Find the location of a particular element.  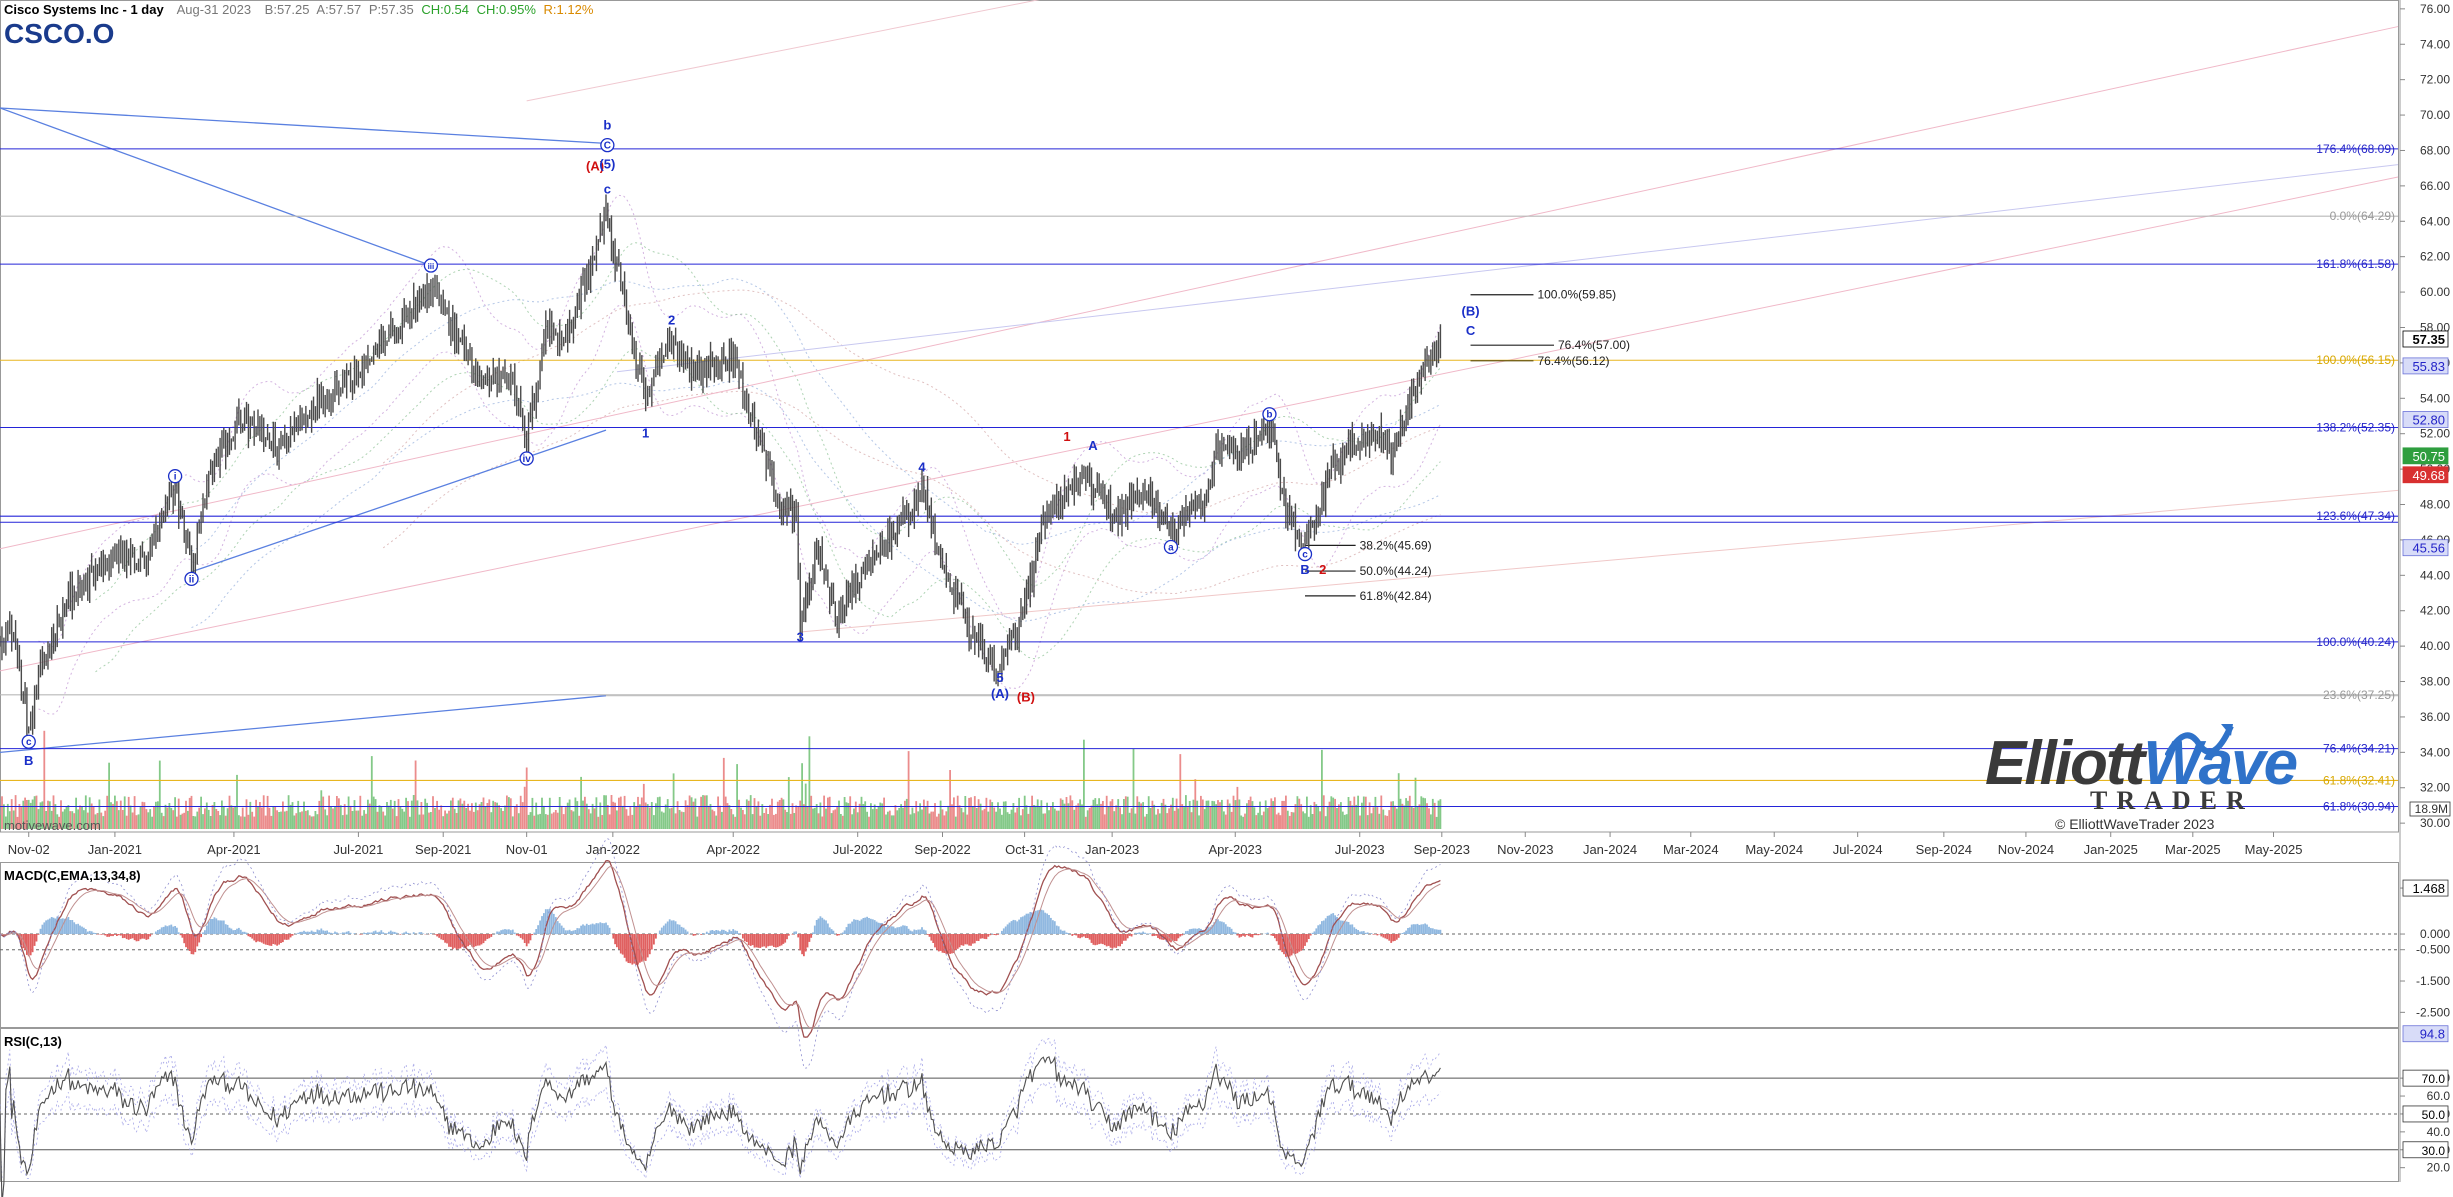

wave-label: (A) is located at coordinates (595, 165).